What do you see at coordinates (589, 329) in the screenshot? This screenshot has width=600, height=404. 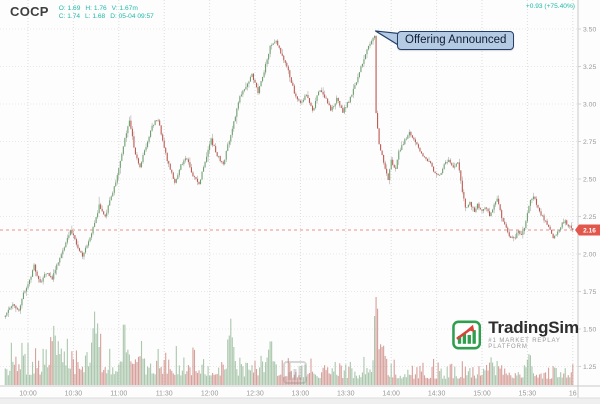 I see `price-axis-label: 1.50` at bounding box center [589, 329].